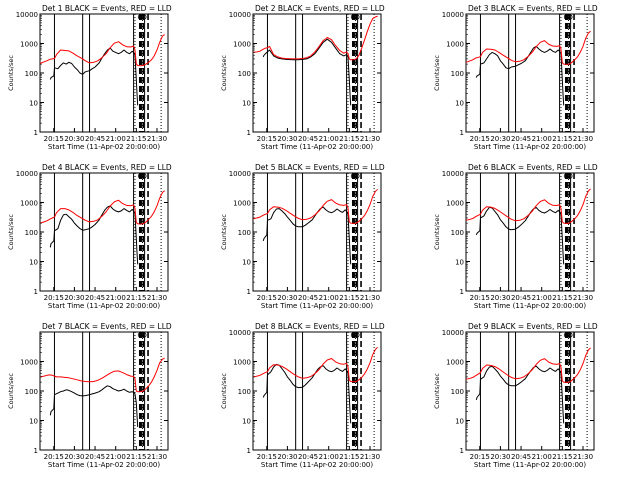 The width and height of the screenshot is (640, 480). What do you see at coordinates (533, 326) in the screenshot?
I see `panel-title: Det 9 BLACK = Events, RED = LLD` at bounding box center [533, 326].